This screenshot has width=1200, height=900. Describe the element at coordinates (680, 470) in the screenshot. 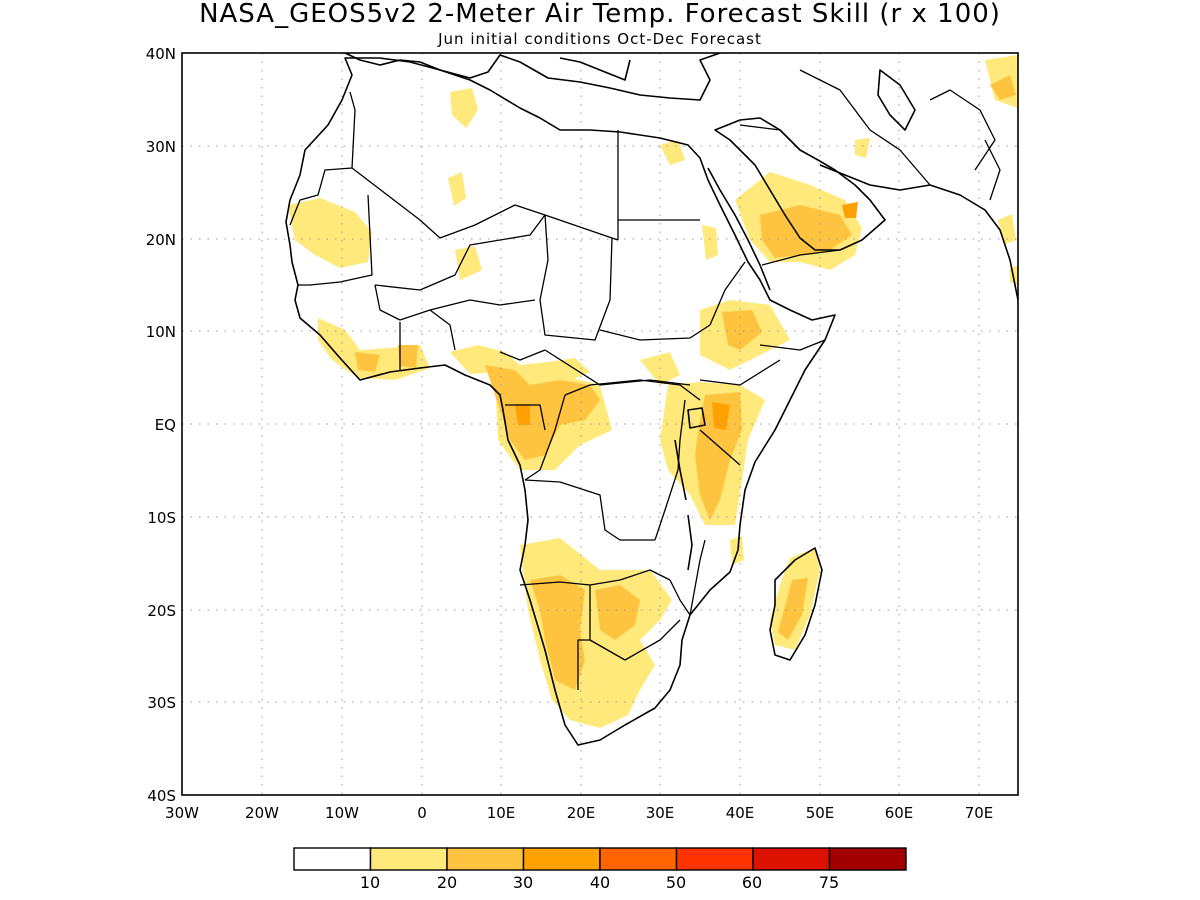

I see `coastline-lake-tanganyika` at that location.